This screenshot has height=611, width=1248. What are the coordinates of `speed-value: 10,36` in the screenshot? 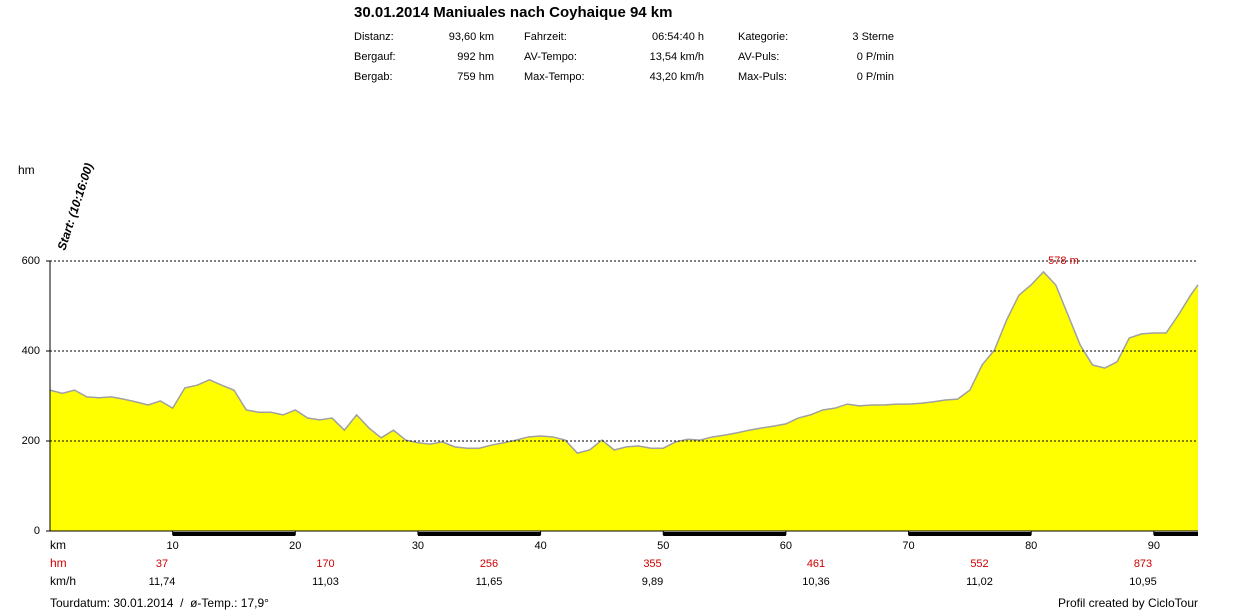 It's located at (816, 582).